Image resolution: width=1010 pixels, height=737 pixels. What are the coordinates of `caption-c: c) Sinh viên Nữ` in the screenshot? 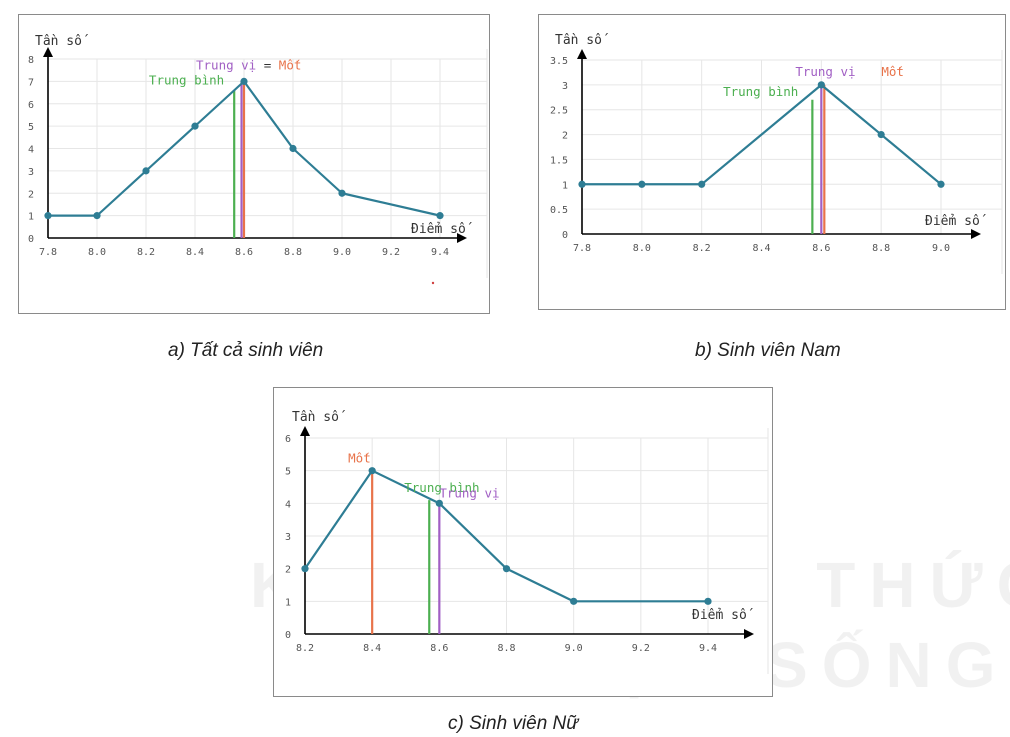 It's located at (513, 723).